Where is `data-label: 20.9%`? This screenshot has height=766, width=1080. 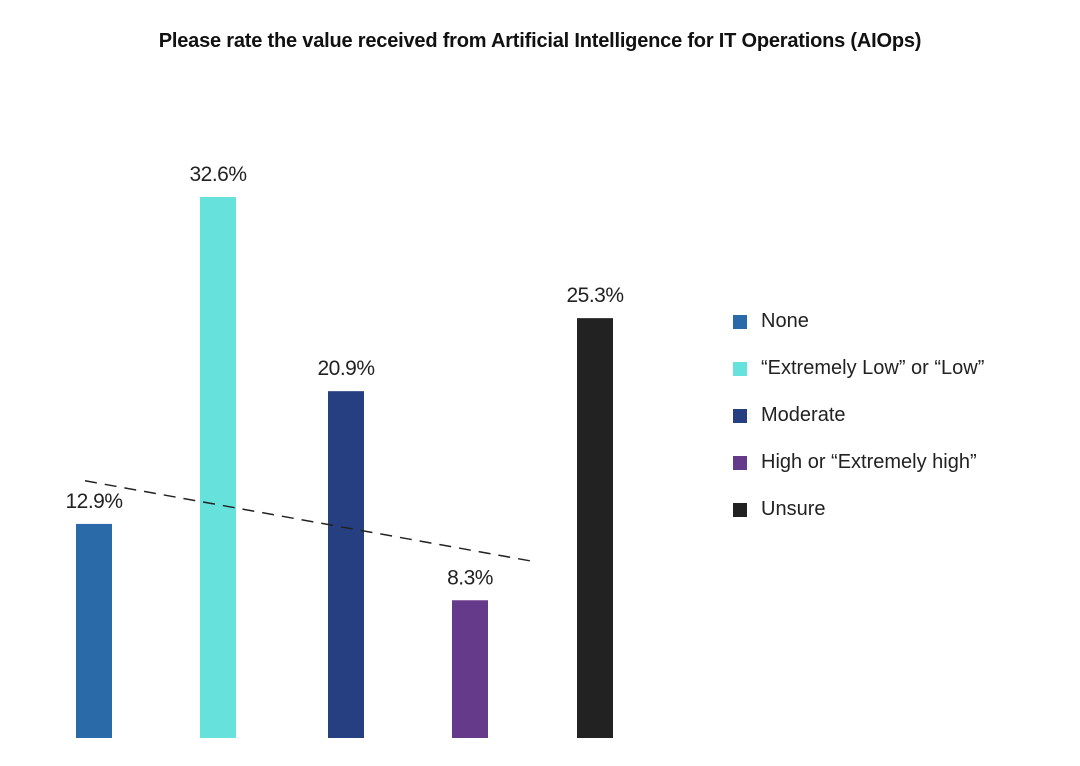 data-label: 20.9% is located at coordinates (345, 368).